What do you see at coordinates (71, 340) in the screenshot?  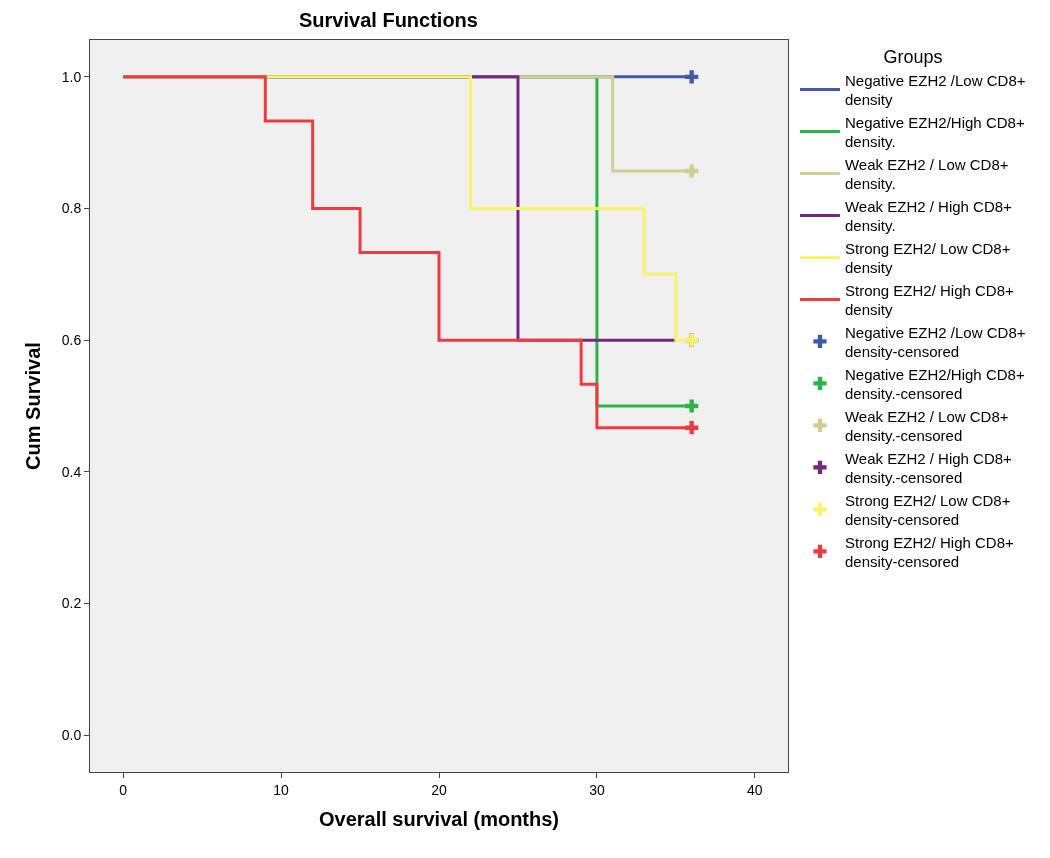 I see `y-tick-label: 0.6` at bounding box center [71, 340].